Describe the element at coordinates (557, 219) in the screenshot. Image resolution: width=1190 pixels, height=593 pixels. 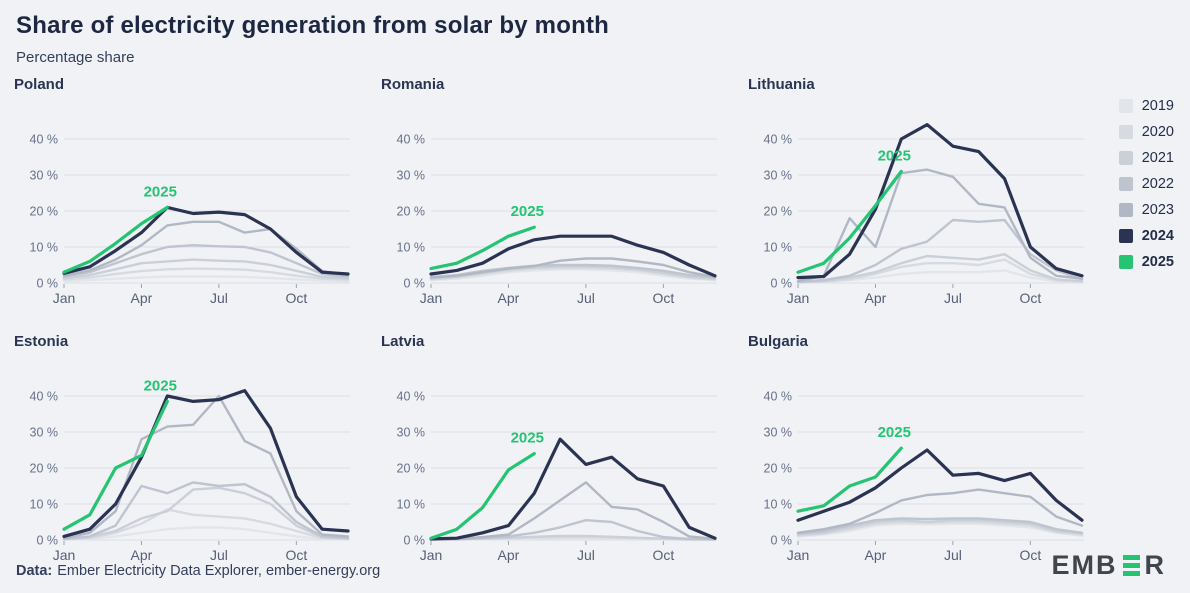
I see `line-chart-romania: 0 % 10 % 20 % 30 % 40 % Jan Apr Jul Oct 2025` at that location.